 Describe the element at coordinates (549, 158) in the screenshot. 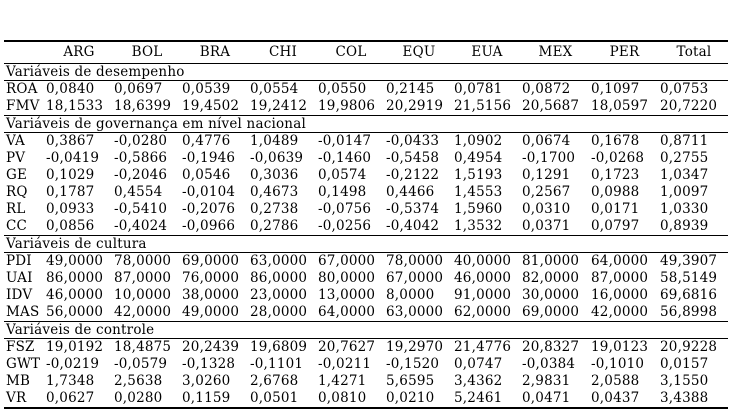

I see `cell: -0,1700` at that location.